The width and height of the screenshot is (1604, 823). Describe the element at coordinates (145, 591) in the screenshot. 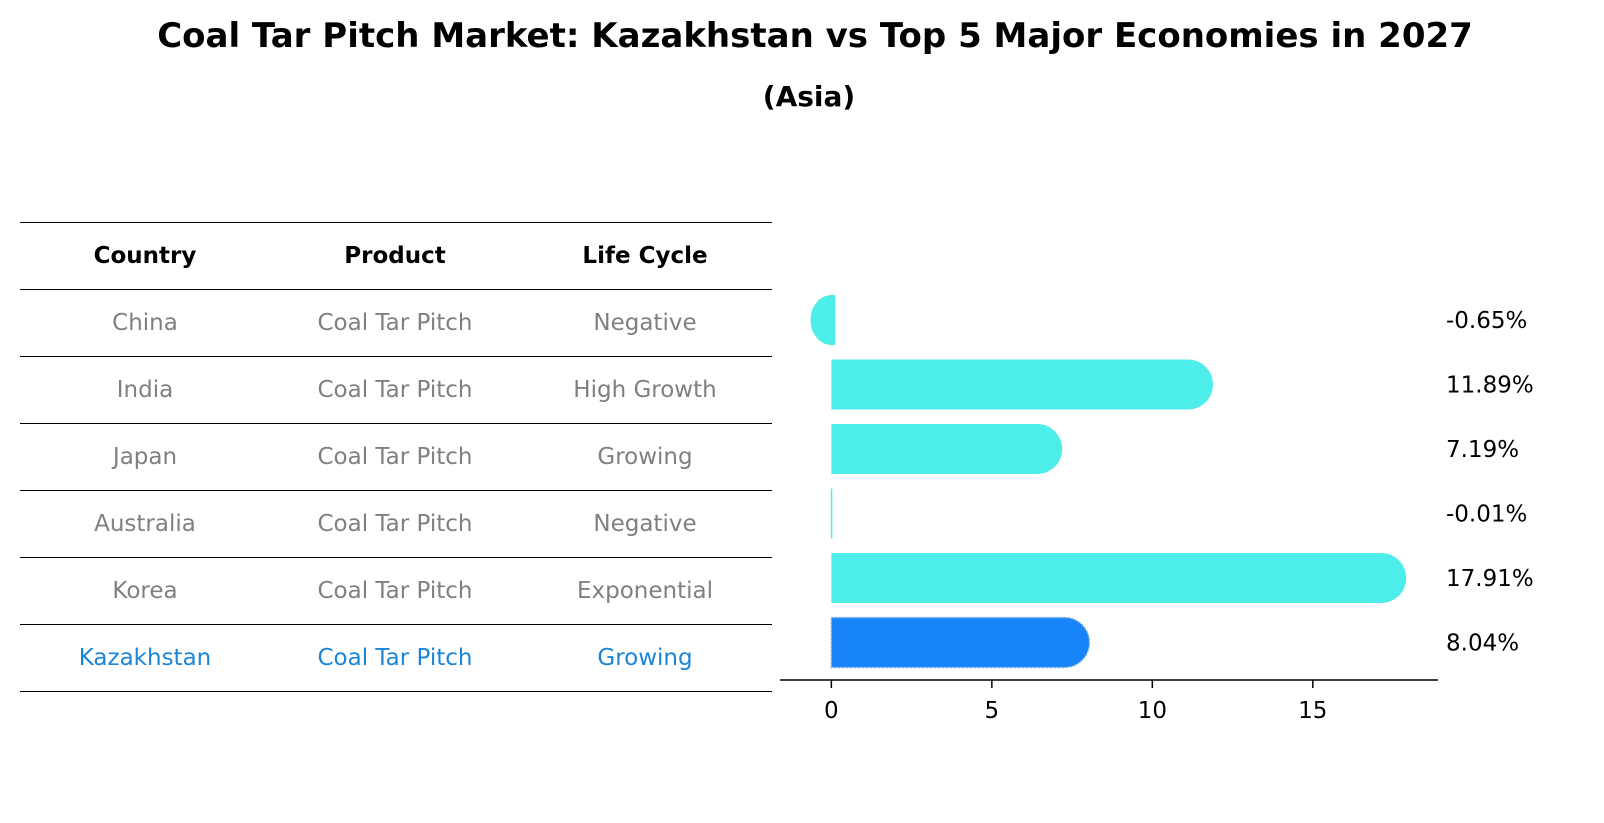

I see `cell-country: Korea` at that location.